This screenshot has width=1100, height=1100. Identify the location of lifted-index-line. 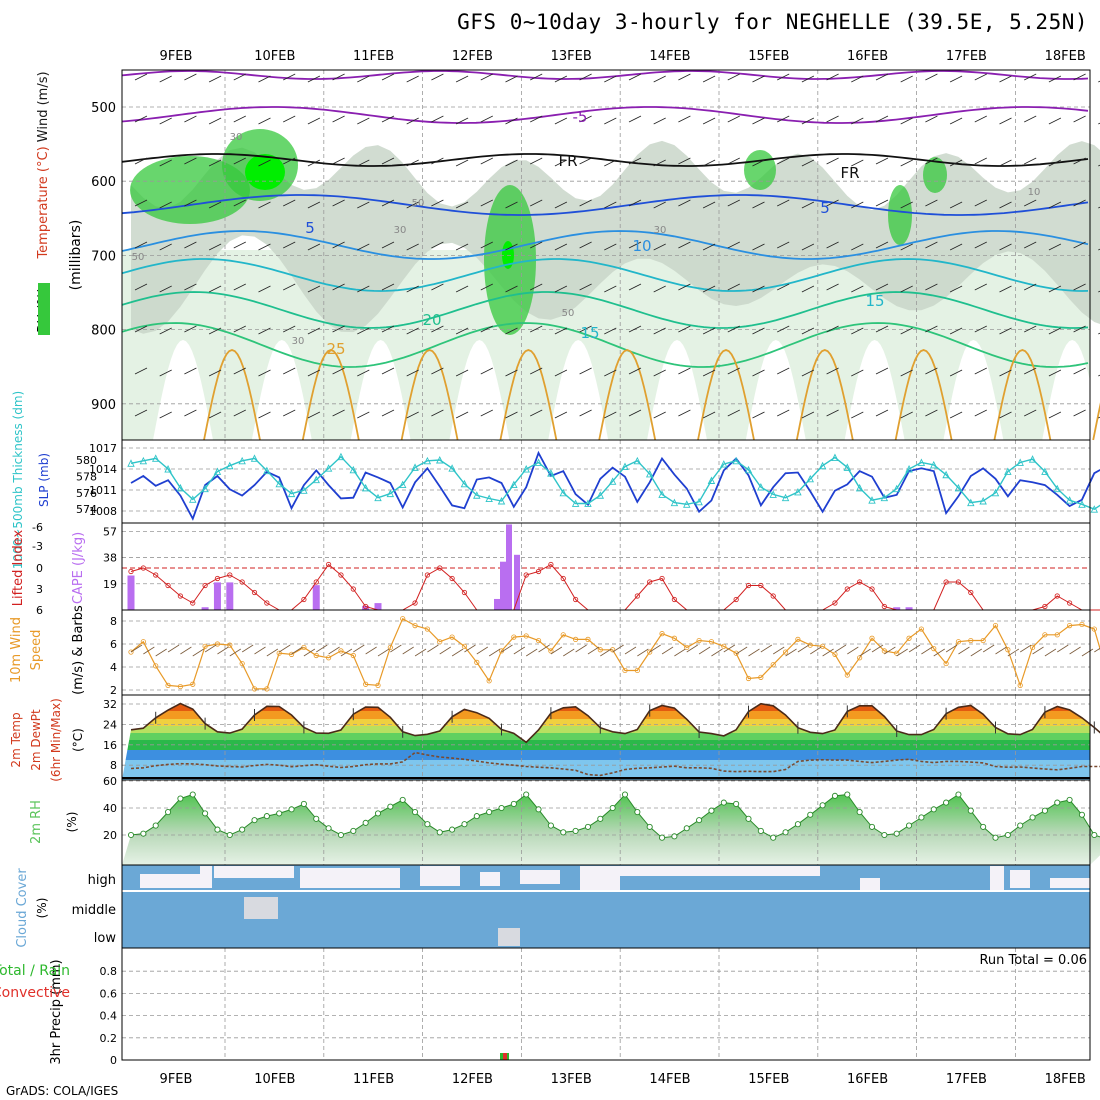
(615, 587).